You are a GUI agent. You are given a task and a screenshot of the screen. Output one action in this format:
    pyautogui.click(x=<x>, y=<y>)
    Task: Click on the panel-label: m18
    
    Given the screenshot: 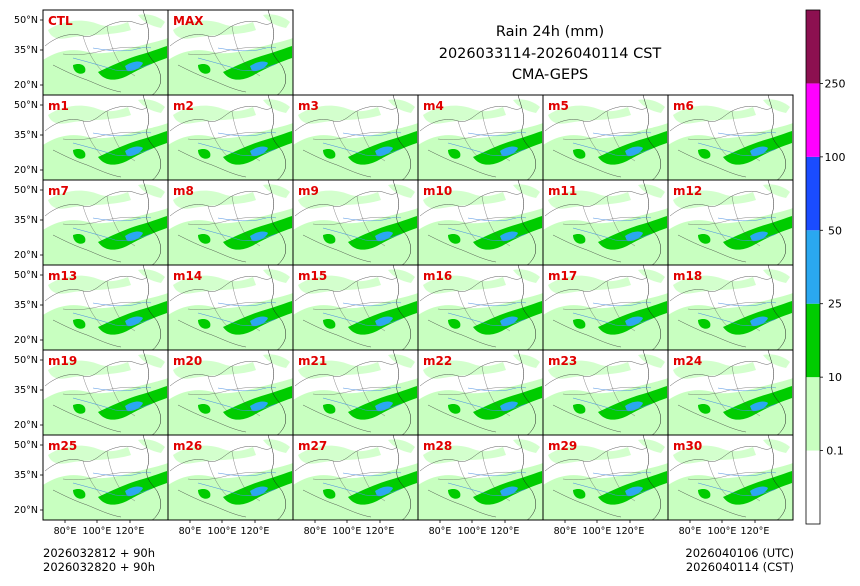 What is the action you would take?
    pyautogui.click(x=687, y=276)
    